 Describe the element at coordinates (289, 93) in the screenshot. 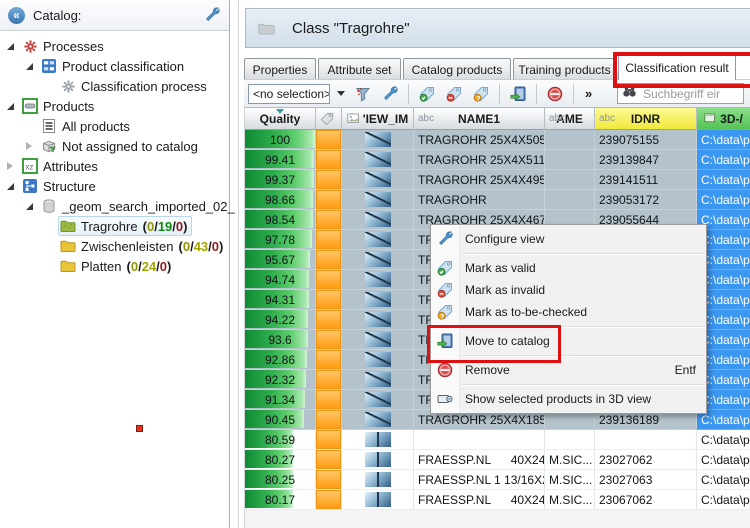

I see `selection-dropdown: <no selection>` at that location.